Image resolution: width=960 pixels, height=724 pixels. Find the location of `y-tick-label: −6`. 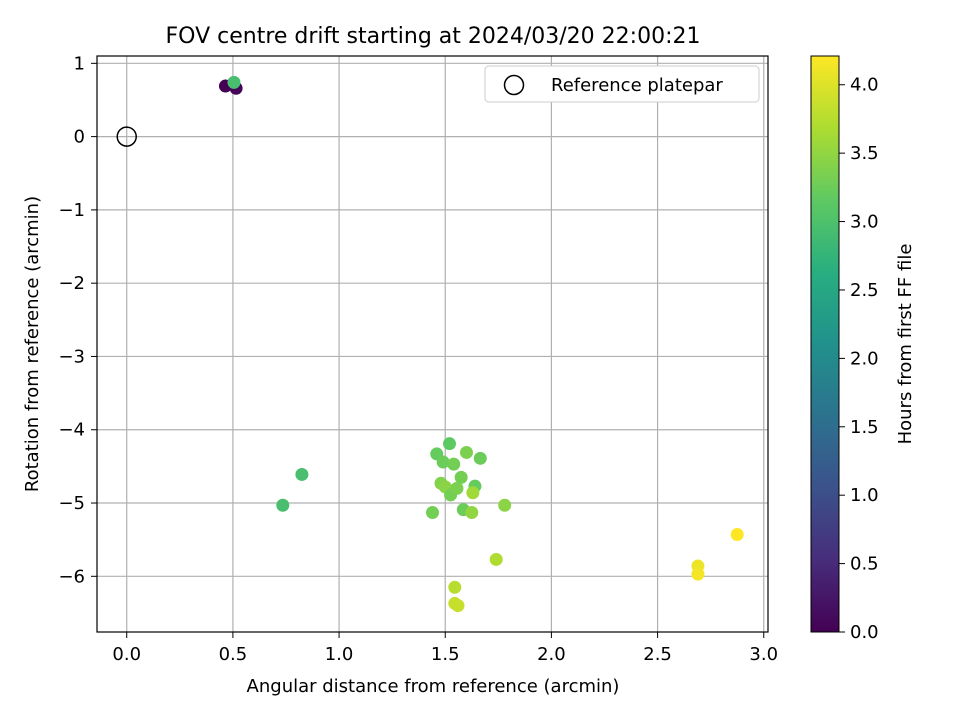

y-tick-label: −6 is located at coordinates (71, 576).